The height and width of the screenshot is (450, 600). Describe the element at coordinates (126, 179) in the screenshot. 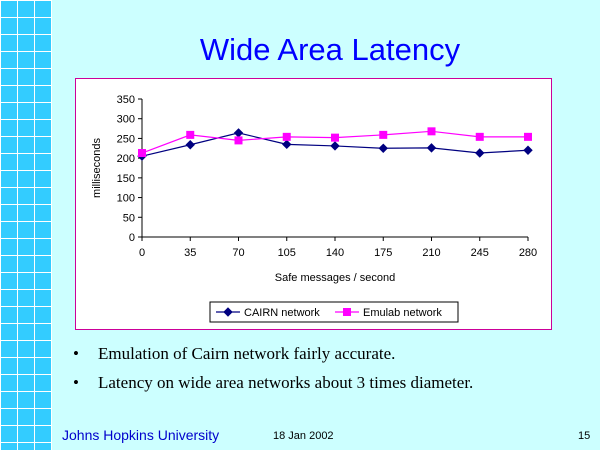

I see `y-tick-label: 150` at that location.